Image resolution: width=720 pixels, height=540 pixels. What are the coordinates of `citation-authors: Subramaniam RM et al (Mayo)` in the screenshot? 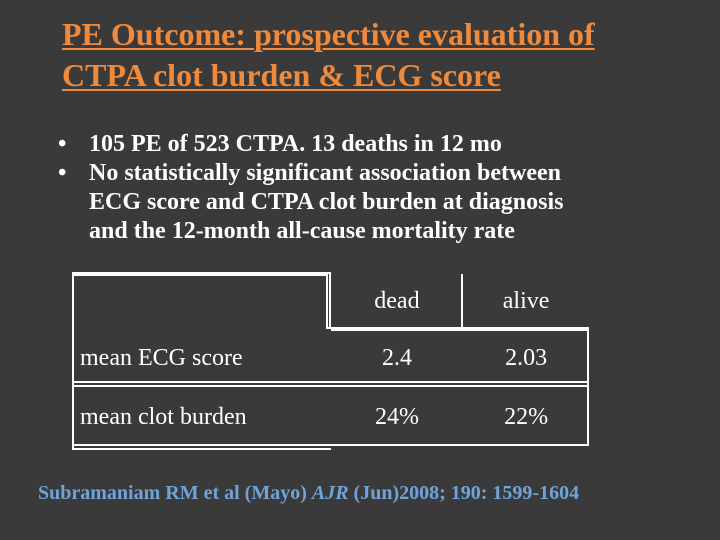 It's located at (175, 493).